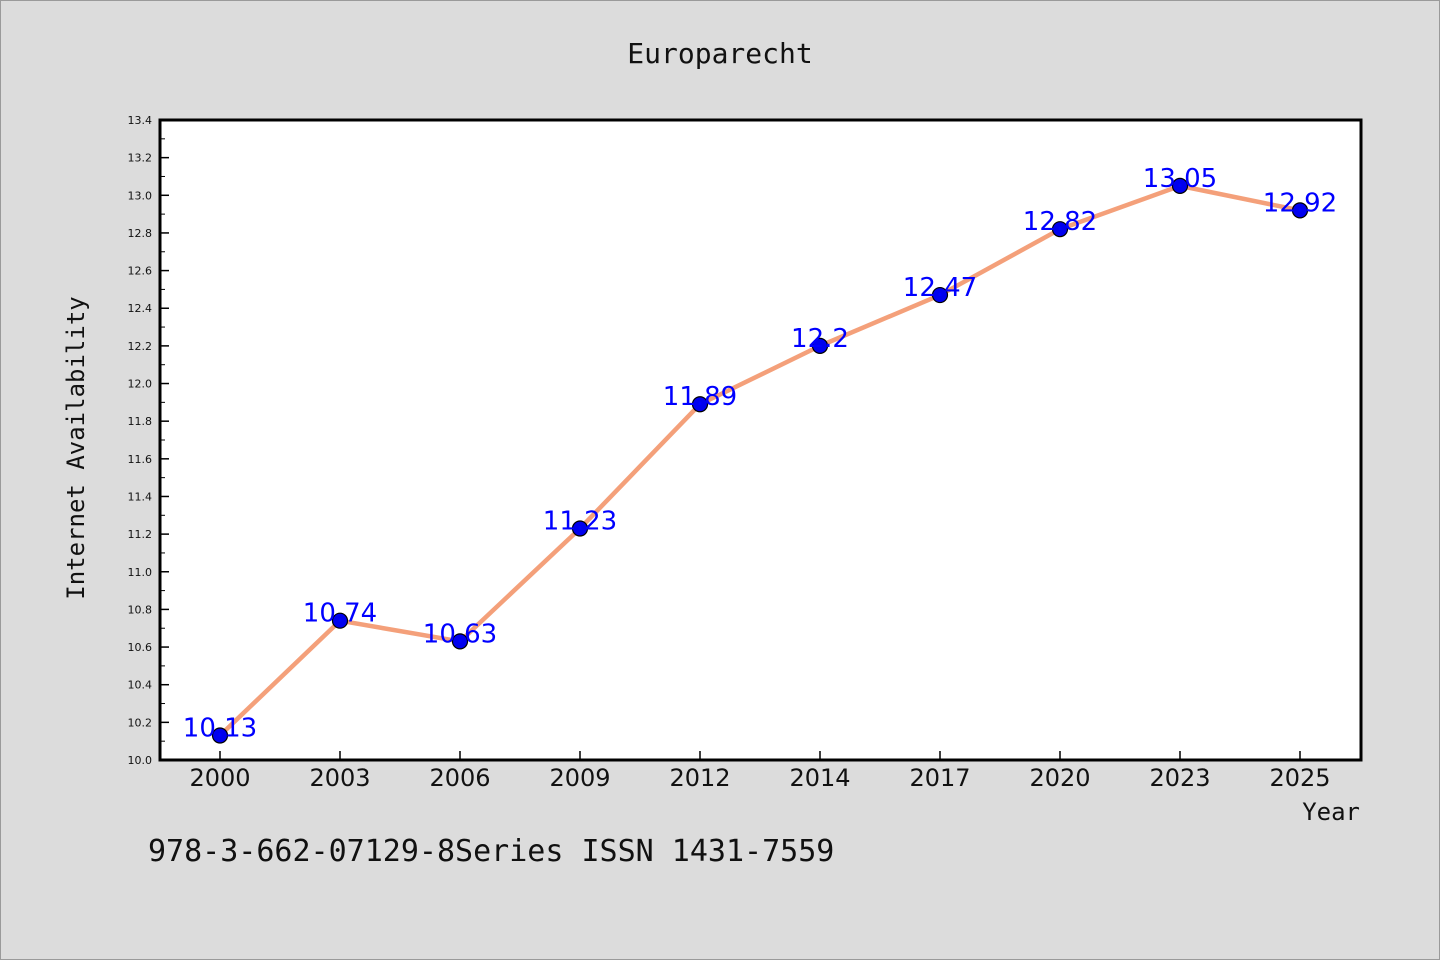 Image resolution: width=1440 pixels, height=960 pixels. Describe the element at coordinates (140, 120) in the screenshot. I see `y-tick-label: 13.4` at that location.